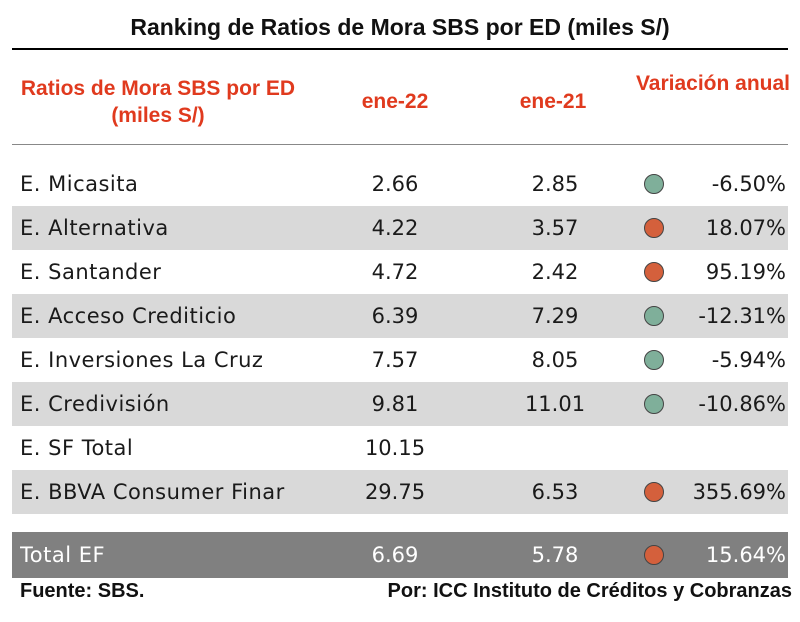 This screenshot has height=622, width=800. I want to click on header-variation: Variación anual, so click(713, 83).